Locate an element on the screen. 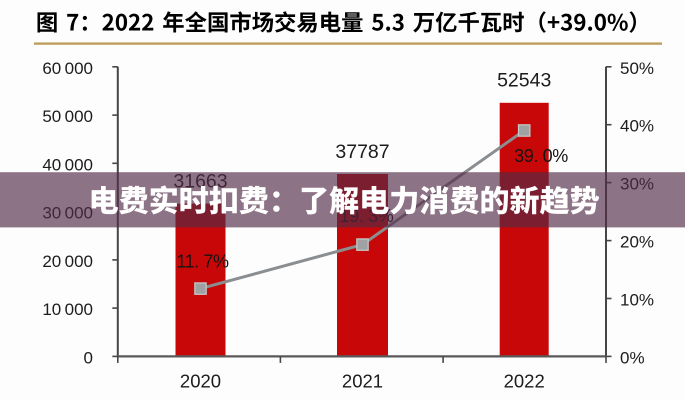 The height and width of the screenshot is (400, 685). svg-text: 20 000 is located at coordinates (67, 261).